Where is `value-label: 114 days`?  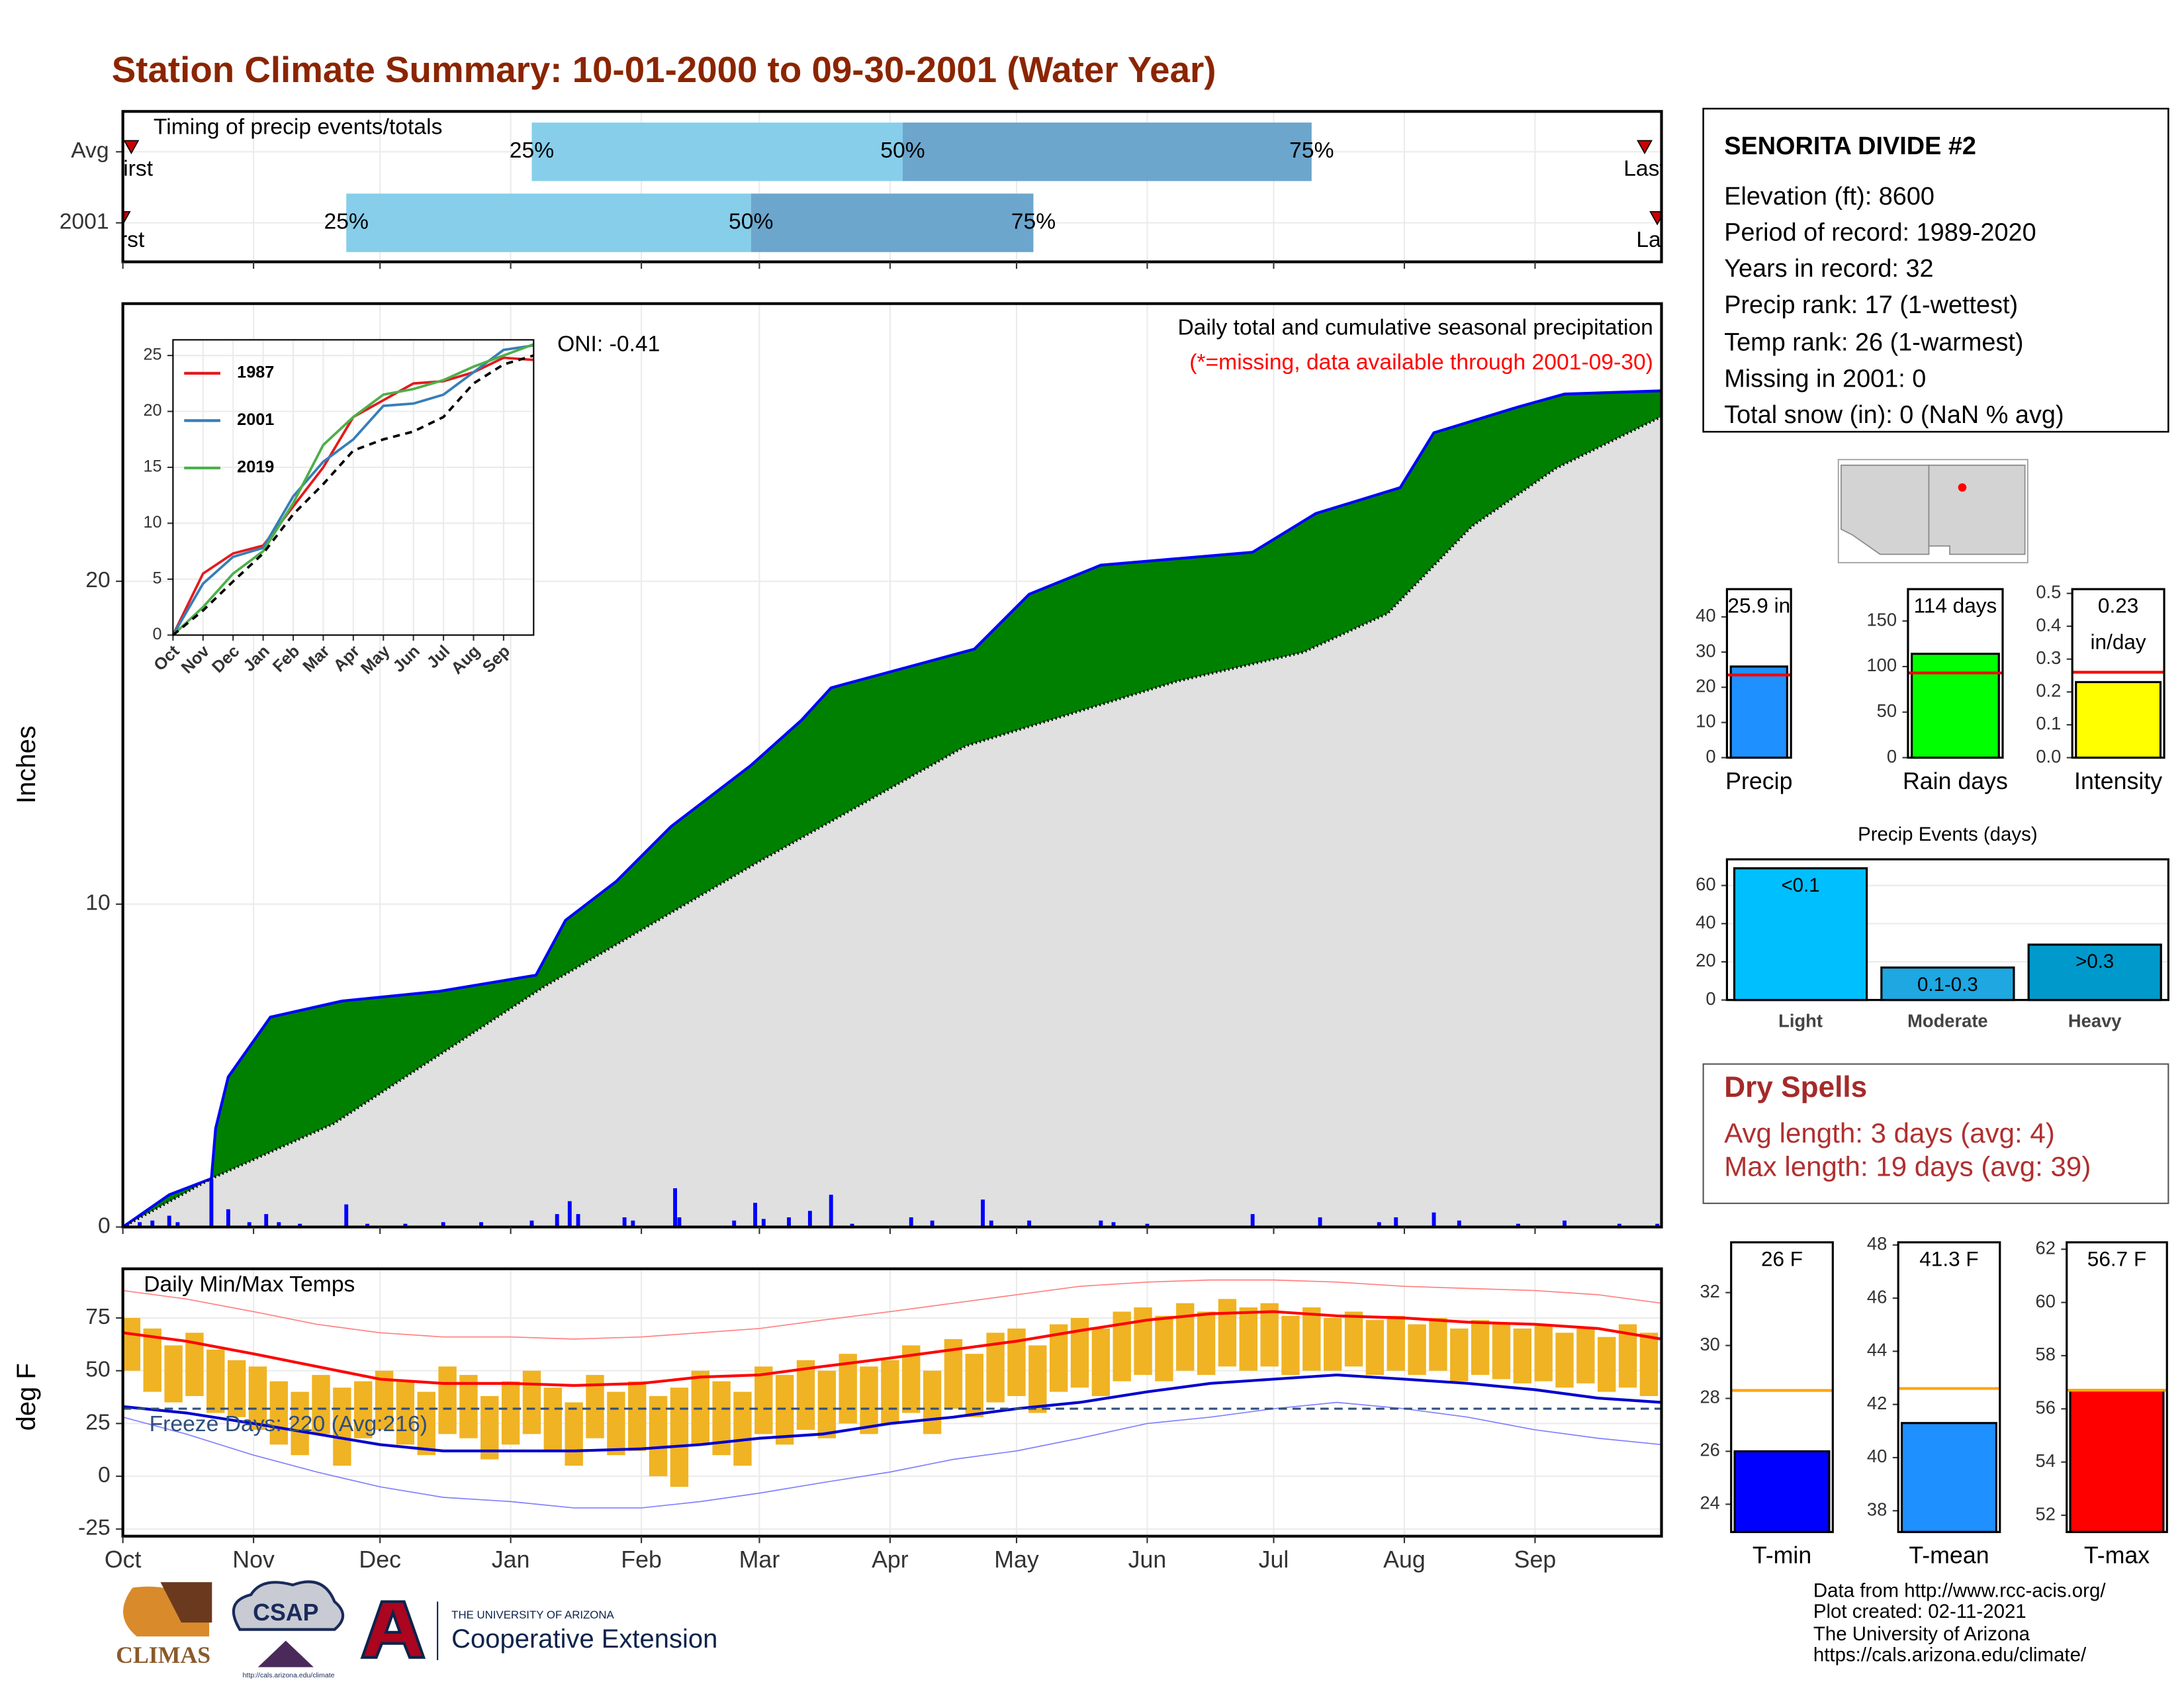 value-label: 114 days is located at coordinates (1955, 606).